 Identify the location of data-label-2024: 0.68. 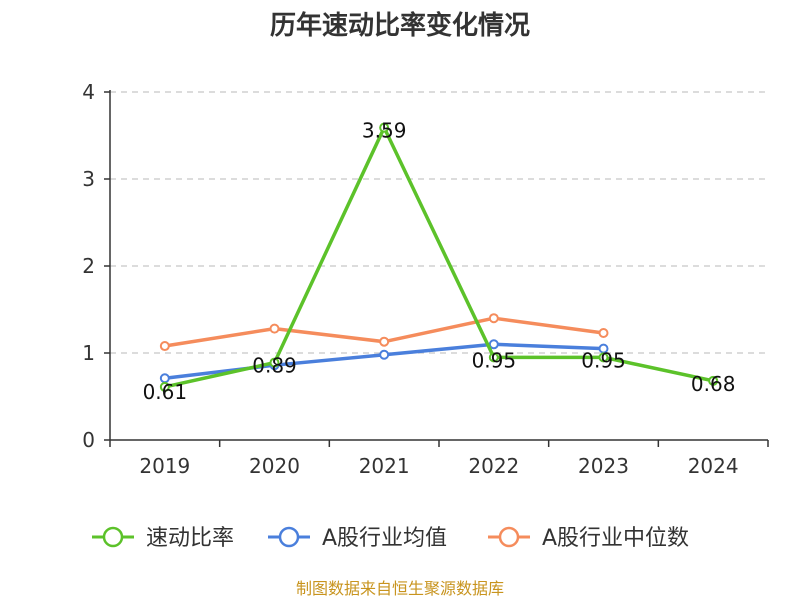
(713, 384).